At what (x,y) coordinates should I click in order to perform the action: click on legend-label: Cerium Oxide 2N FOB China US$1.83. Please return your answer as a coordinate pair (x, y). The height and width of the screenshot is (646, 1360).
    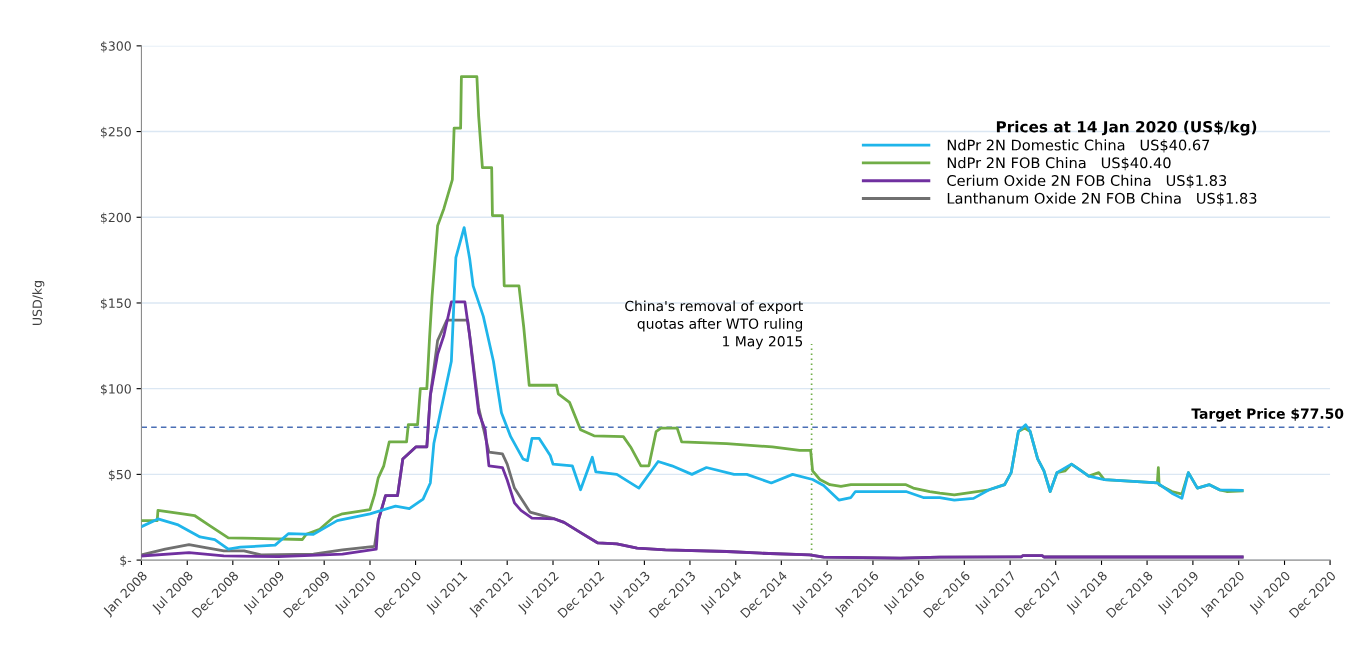
    Looking at the image, I should click on (1087, 181).